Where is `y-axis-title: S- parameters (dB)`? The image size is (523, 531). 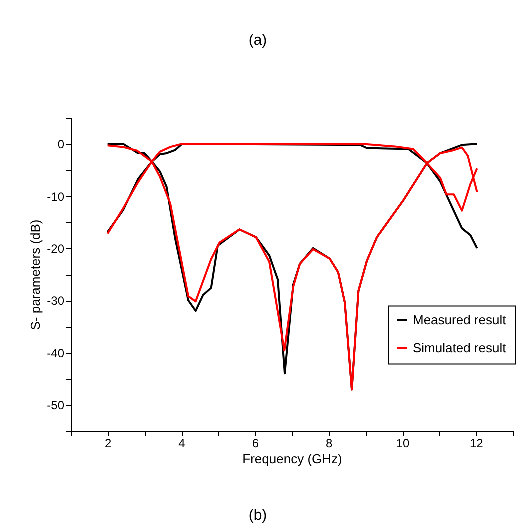 y-axis-title: S- parameters (dB) is located at coordinates (36, 275).